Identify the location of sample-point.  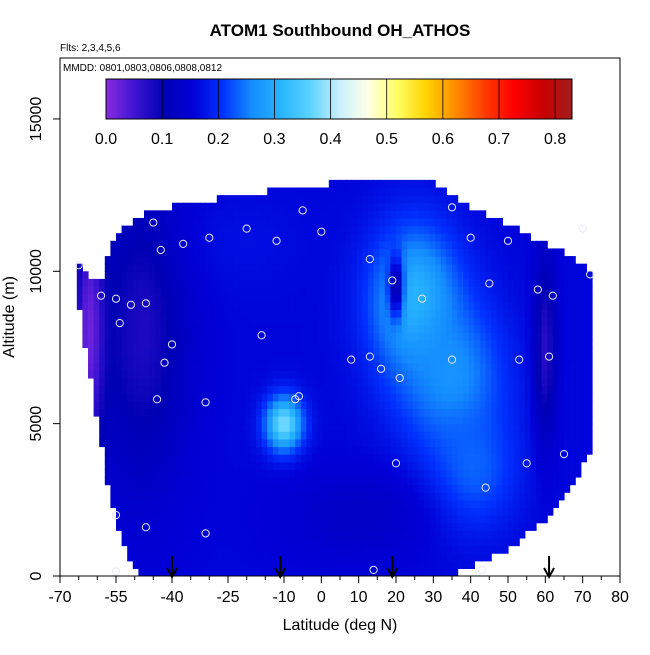
(392, 280).